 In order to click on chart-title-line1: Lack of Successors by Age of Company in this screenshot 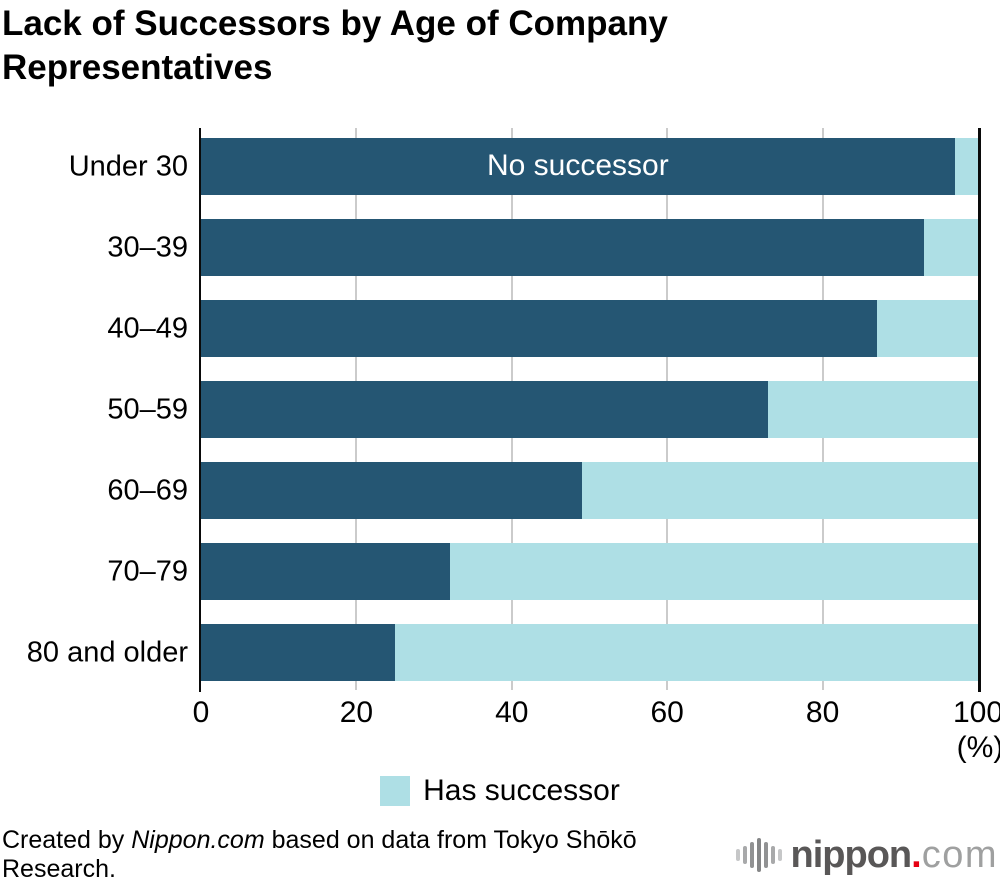, I will do `click(335, 23)`.